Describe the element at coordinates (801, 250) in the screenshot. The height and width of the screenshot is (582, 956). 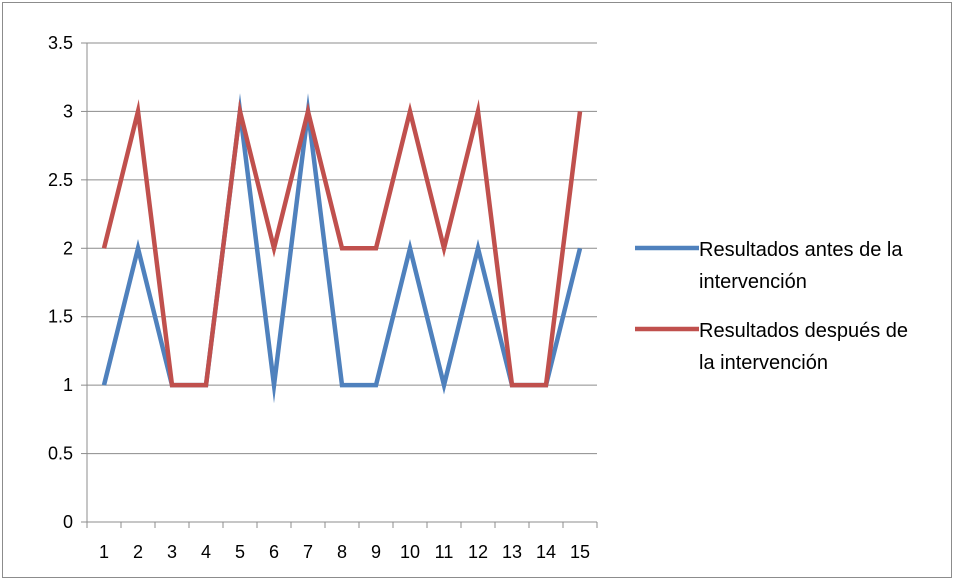
I see `legend-label-0: Resultados antes de la` at that location.